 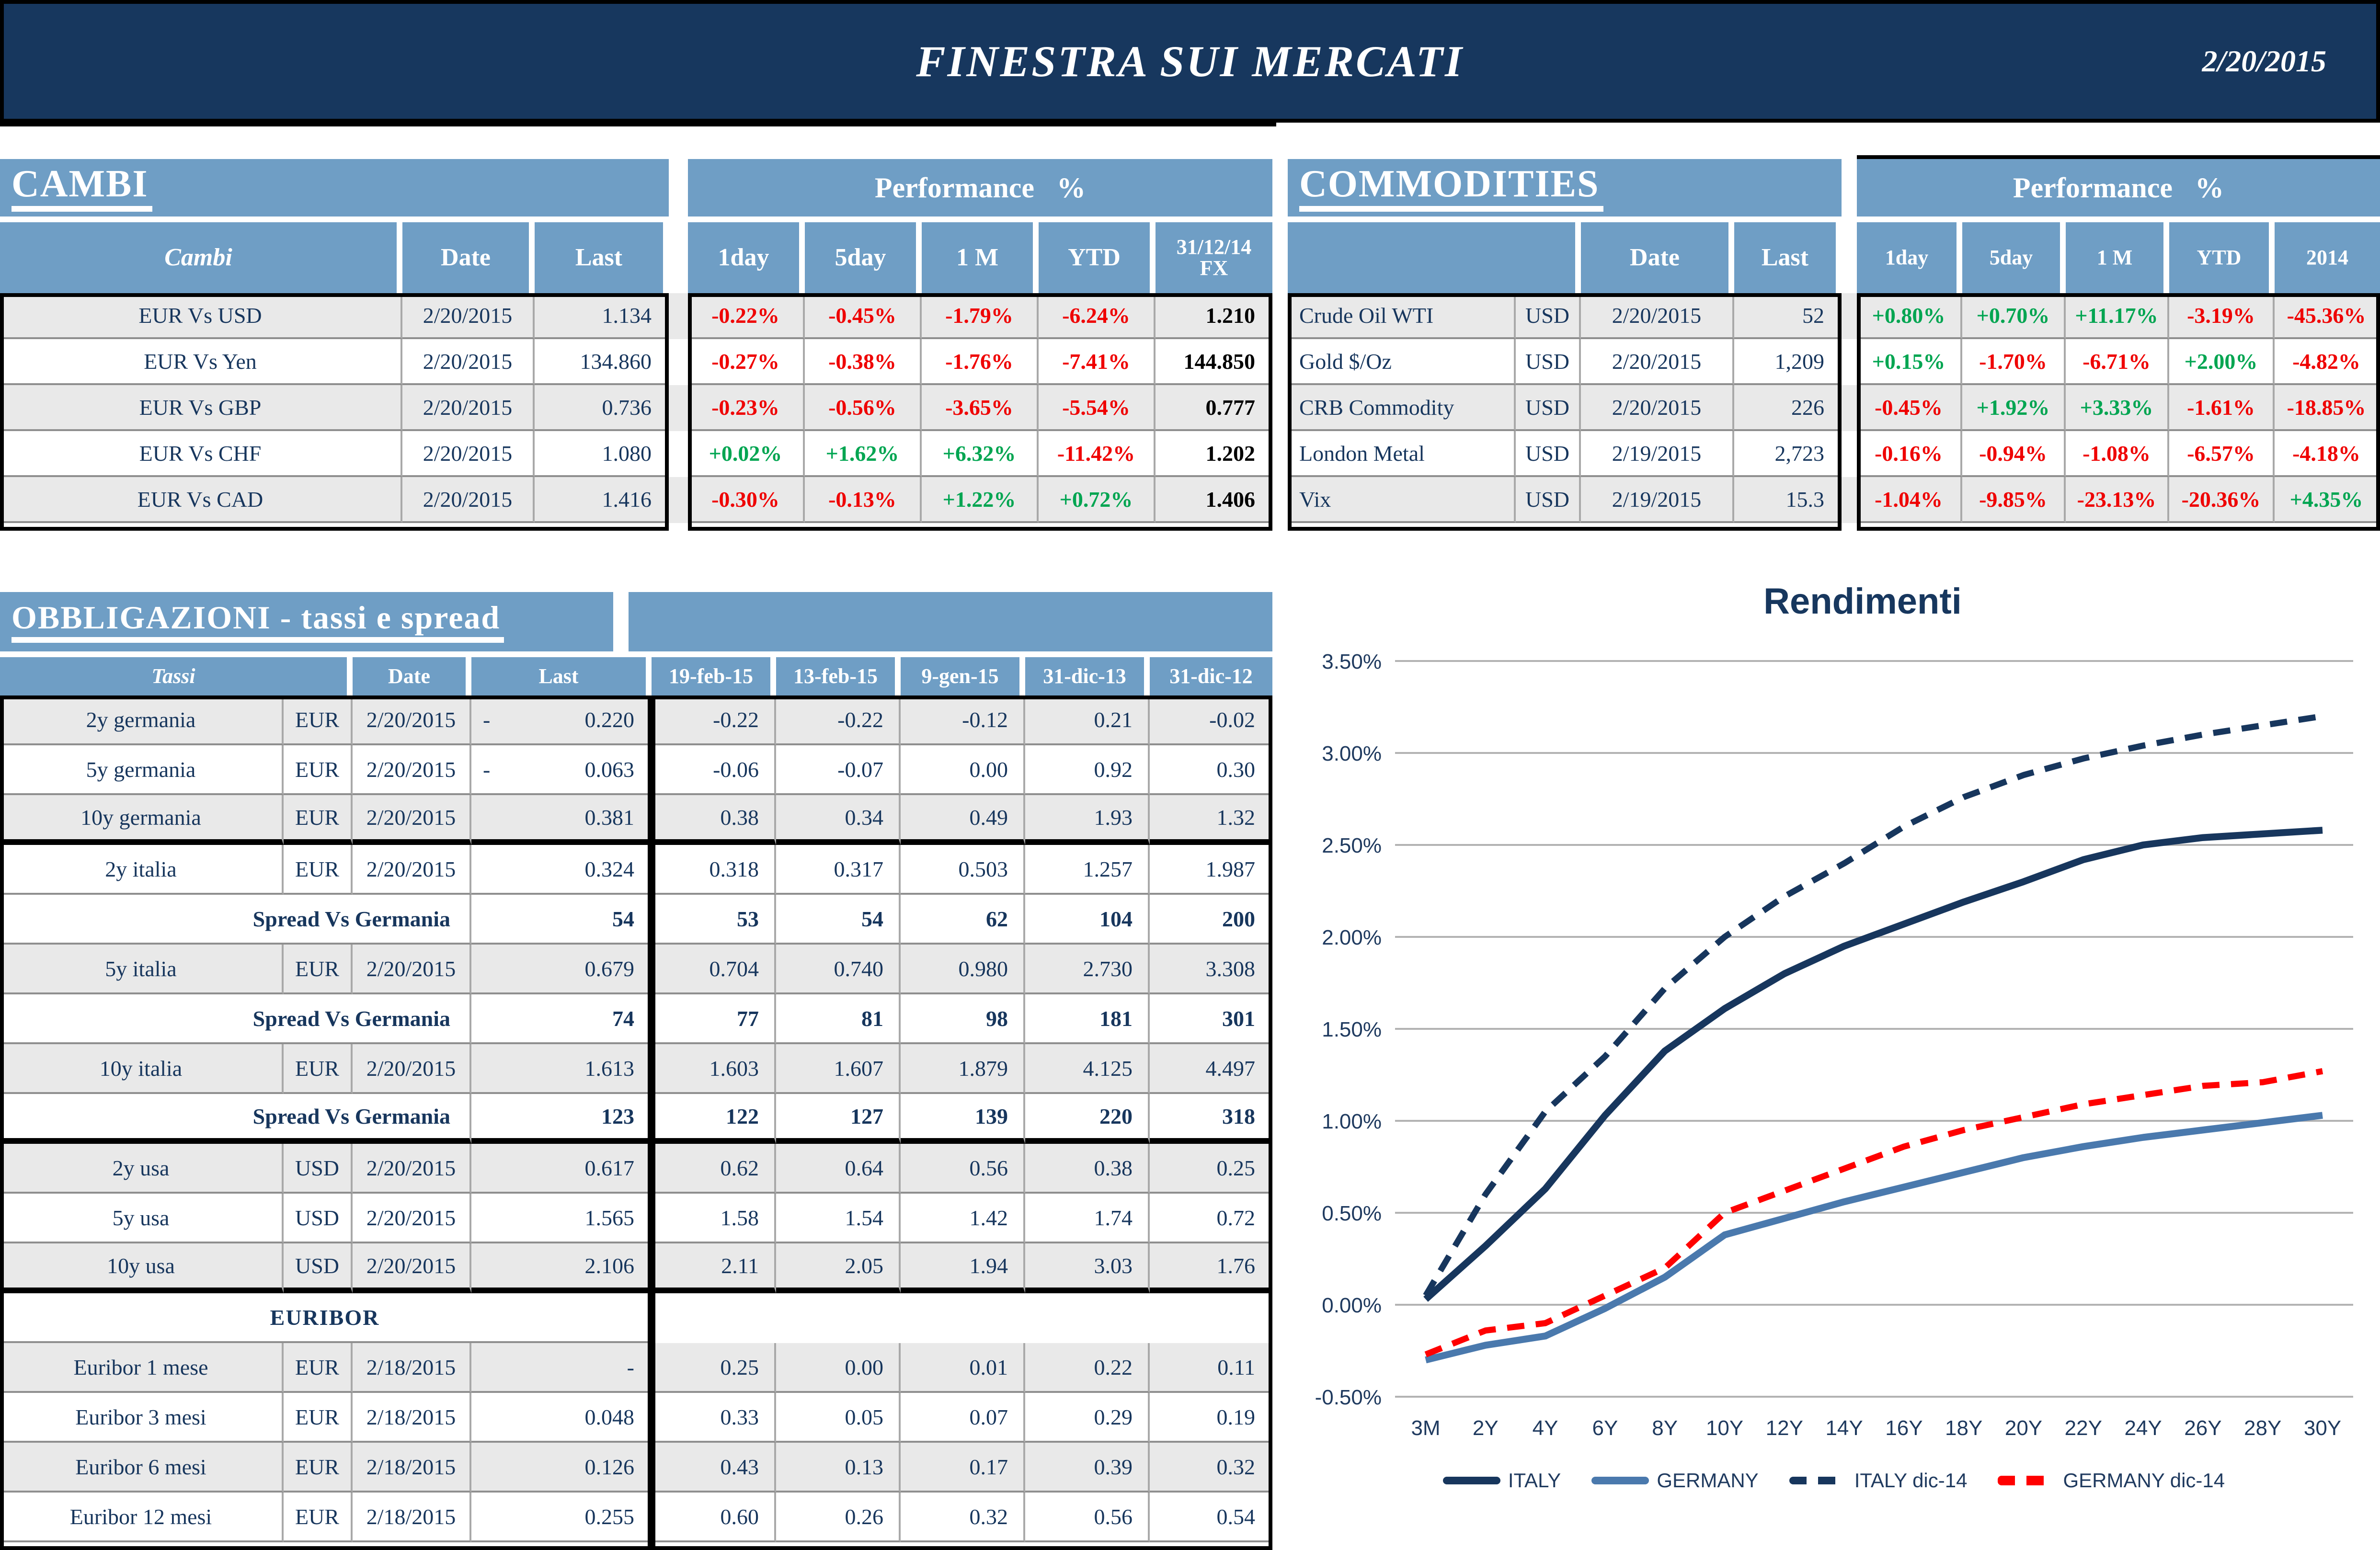 What do you see at coordinates (747, 316) in the screenshot?
I see `perf-cell: -0.22%` at bounding box center [747, 316].